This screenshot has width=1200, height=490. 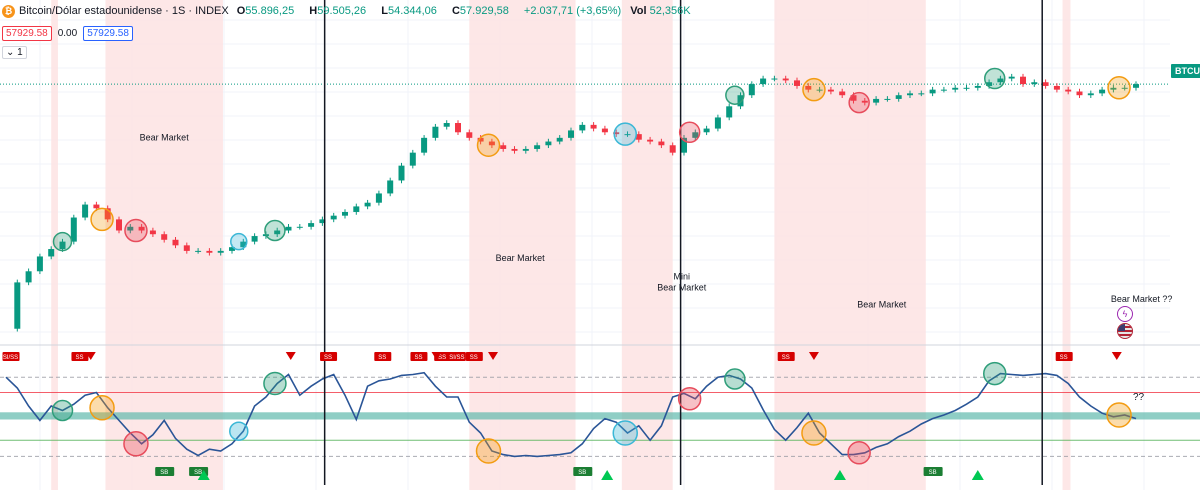 I want to click on quantity-toggle: ⌄ 1, so click(x=14, y=52).